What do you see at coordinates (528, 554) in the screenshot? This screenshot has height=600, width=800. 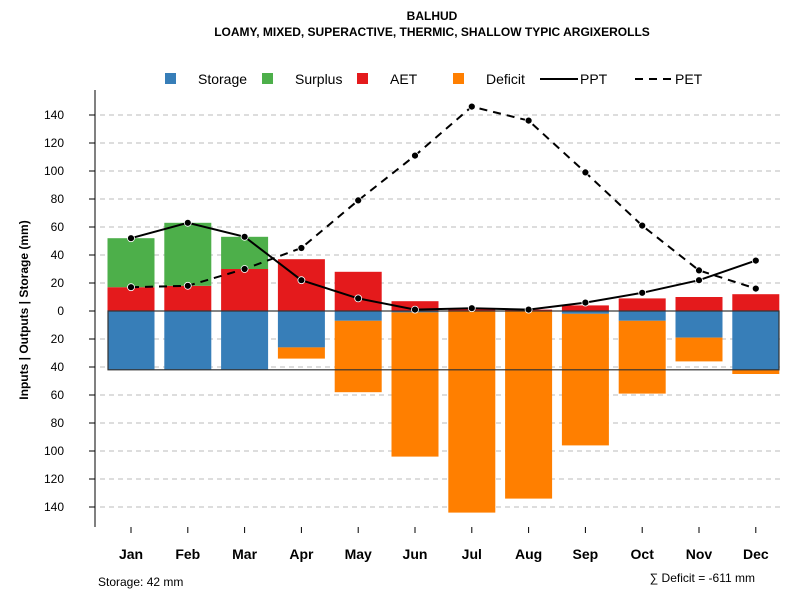 I see `x-tick-label: Aug` at bounding box center [528, 554].